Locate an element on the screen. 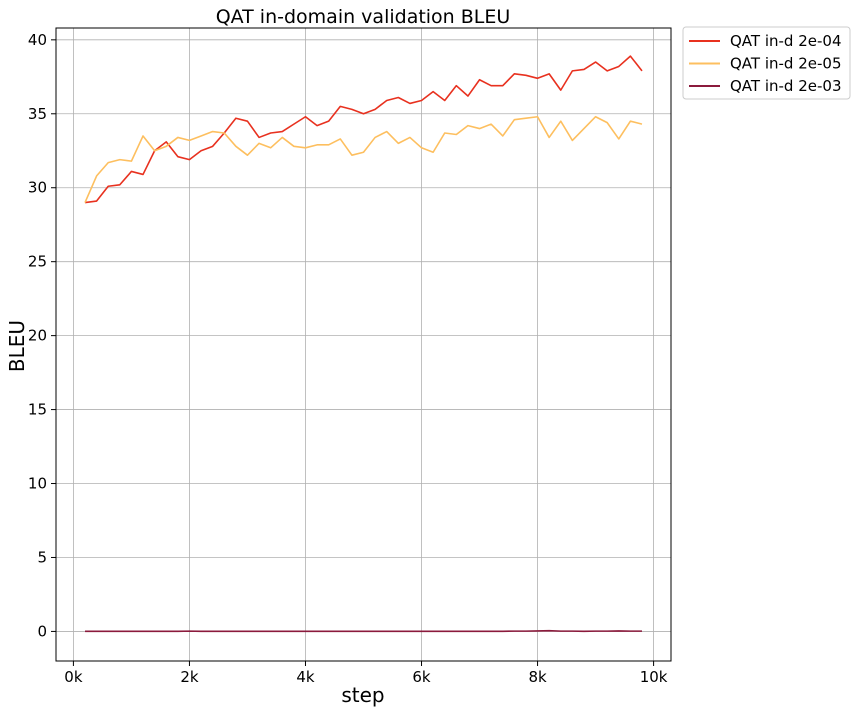  legend-label: QAT in-d 2e-05 is located at coordinates (785, 64).